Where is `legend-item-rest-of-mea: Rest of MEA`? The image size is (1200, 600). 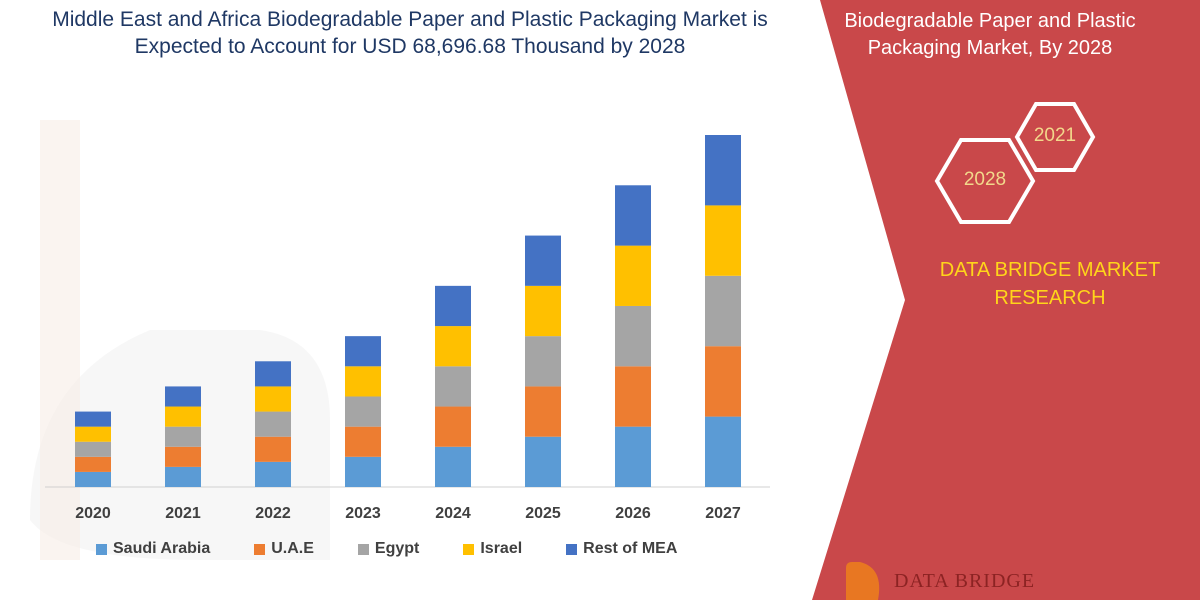
legend-item-rest-of-mea: Rest of MEA is located at coordinates (621, 549).